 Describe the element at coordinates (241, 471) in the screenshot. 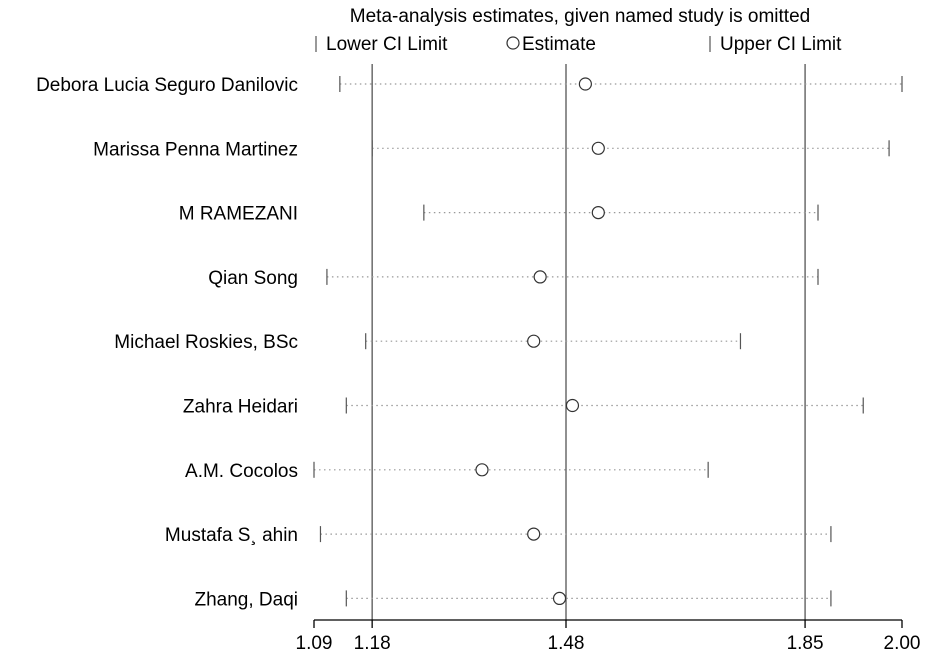

I see `study-label: A.M. Cocolos` at that location.